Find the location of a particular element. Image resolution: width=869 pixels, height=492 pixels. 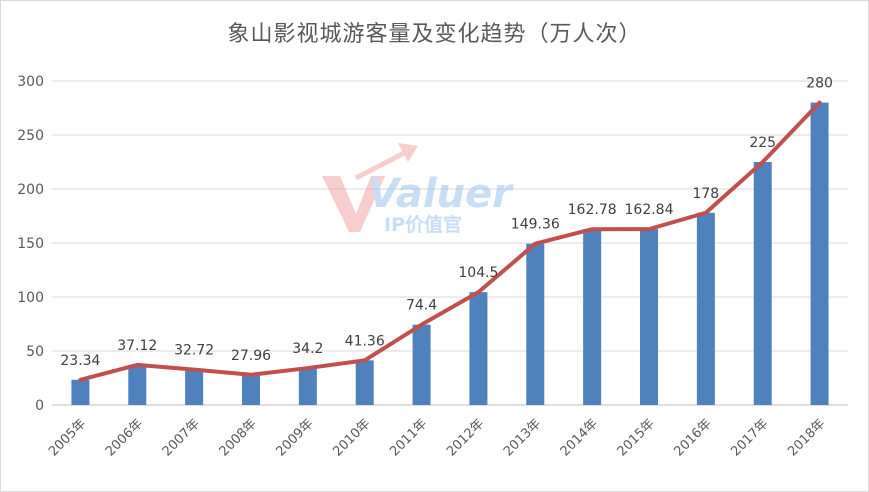

y-tick-label: 100 is located at coordinates (30, 298).